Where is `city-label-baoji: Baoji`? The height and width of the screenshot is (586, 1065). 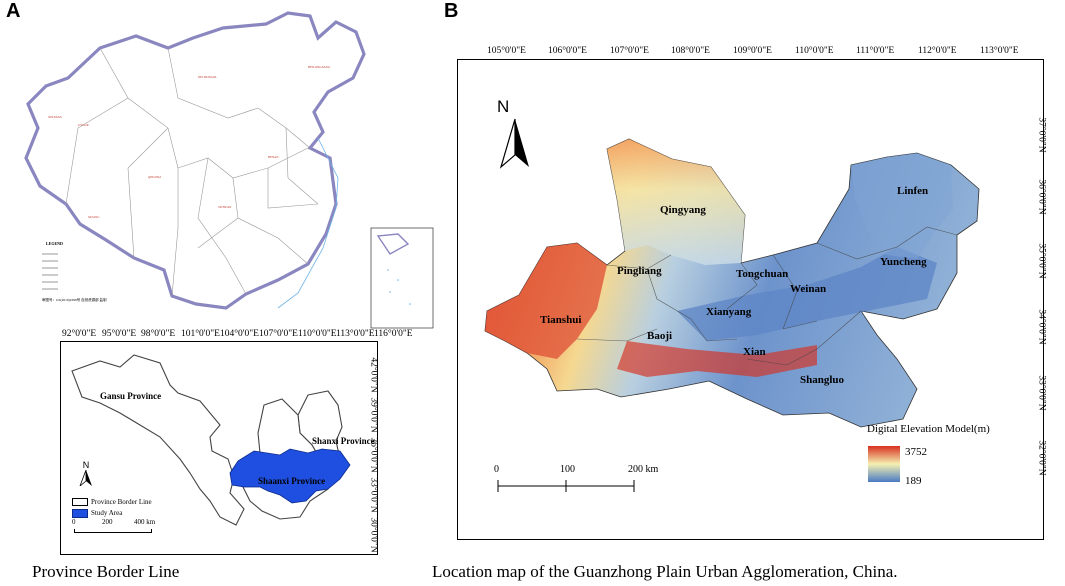
city-label-baoji: Baoji is located at coordinates (660, 336).